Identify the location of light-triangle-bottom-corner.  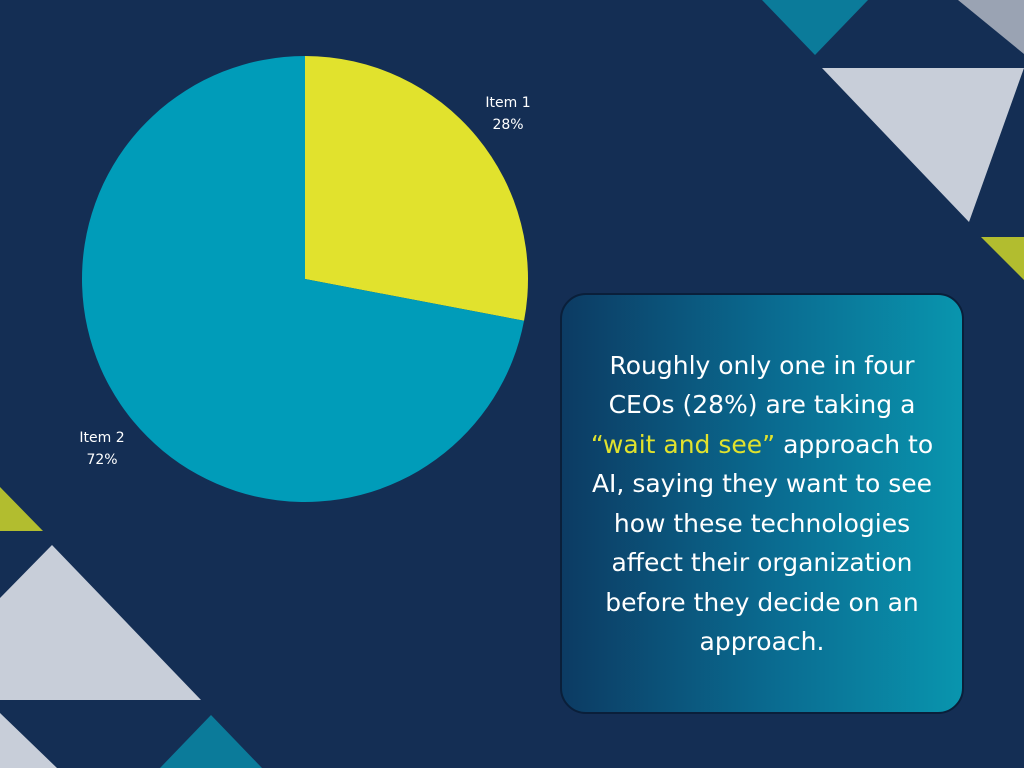
(28, 740).